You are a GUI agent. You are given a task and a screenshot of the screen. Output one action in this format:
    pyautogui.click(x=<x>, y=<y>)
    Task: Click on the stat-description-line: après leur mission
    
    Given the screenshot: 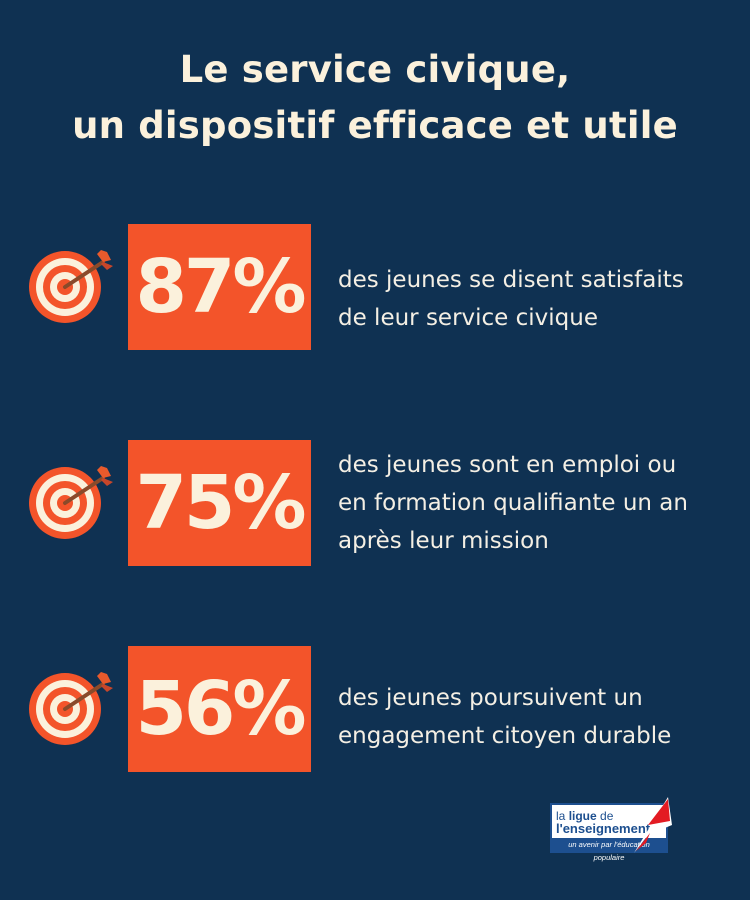 What is the action you would take?
    pyautogui.click(x=443, y=541)
    